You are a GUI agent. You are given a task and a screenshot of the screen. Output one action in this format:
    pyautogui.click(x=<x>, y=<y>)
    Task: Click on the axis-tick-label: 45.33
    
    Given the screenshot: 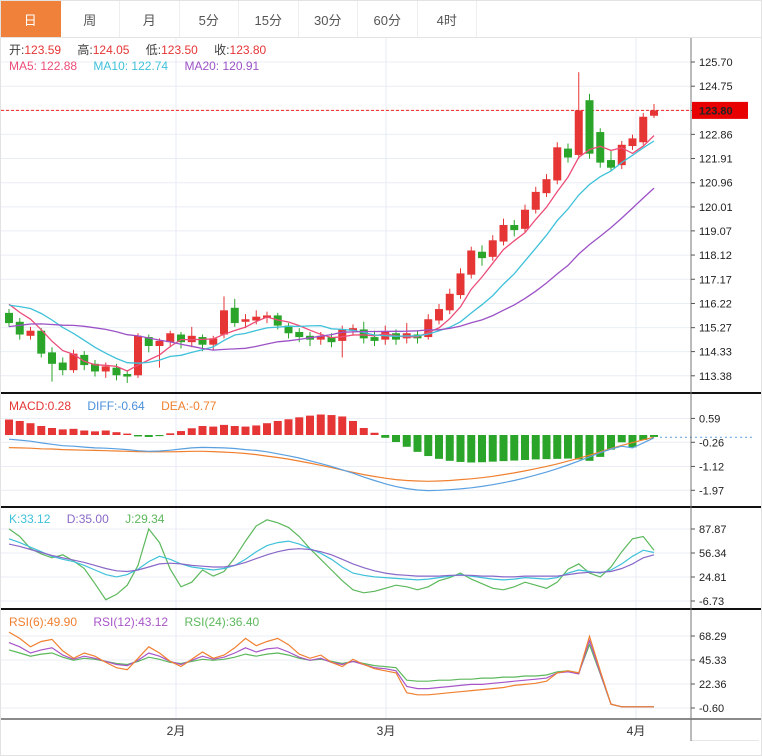 What is the action you would take?
    pyautogui.click(x=713, y=661)
    